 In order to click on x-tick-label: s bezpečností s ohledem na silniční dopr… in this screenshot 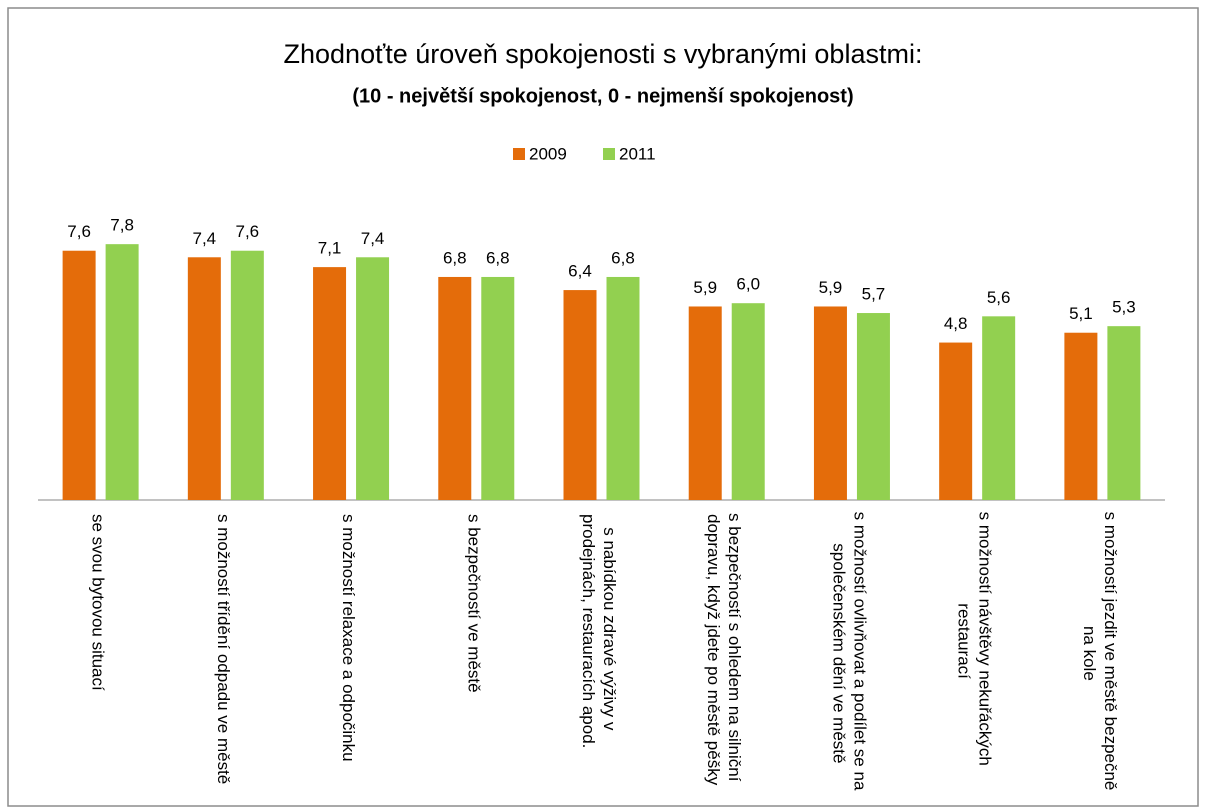, I will do `click(724, 649)`.